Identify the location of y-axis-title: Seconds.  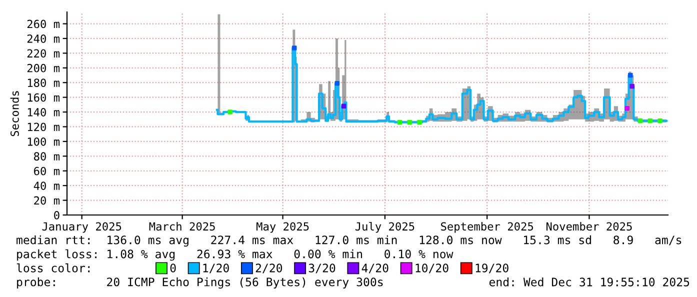
(14, 113).